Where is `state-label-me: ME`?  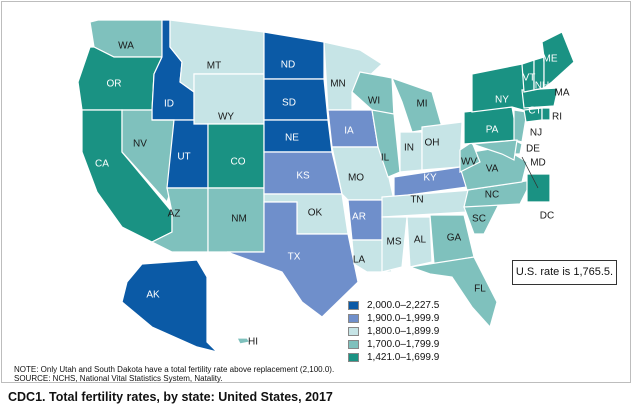 state-label-me: ME is located at coordinates (550, 59).